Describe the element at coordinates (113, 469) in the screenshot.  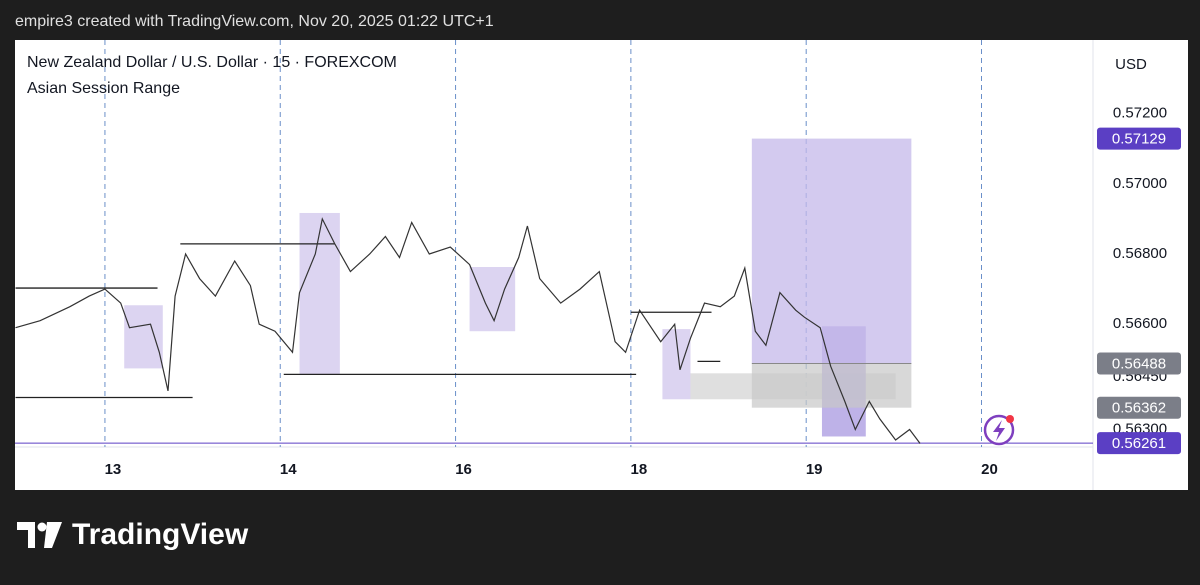
I see `x-tick-label: 13` at that location.